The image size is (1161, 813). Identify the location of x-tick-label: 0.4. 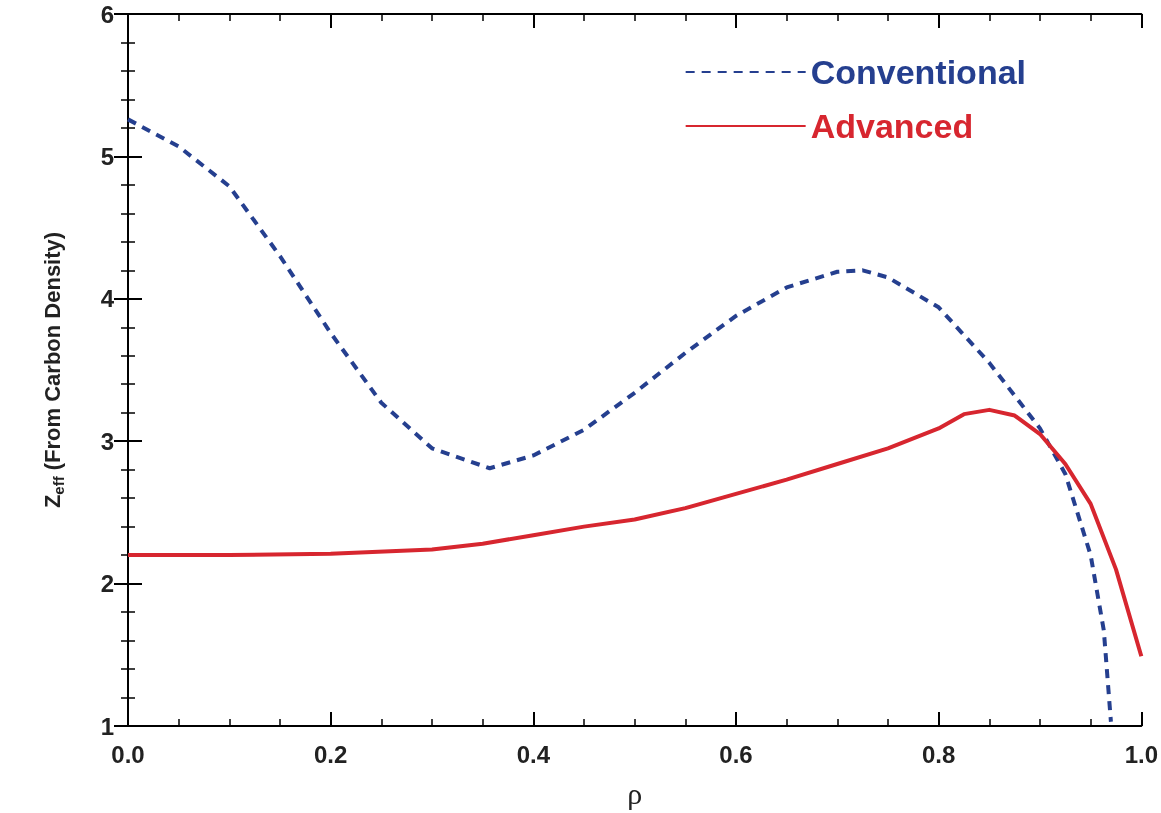
(533, 754).